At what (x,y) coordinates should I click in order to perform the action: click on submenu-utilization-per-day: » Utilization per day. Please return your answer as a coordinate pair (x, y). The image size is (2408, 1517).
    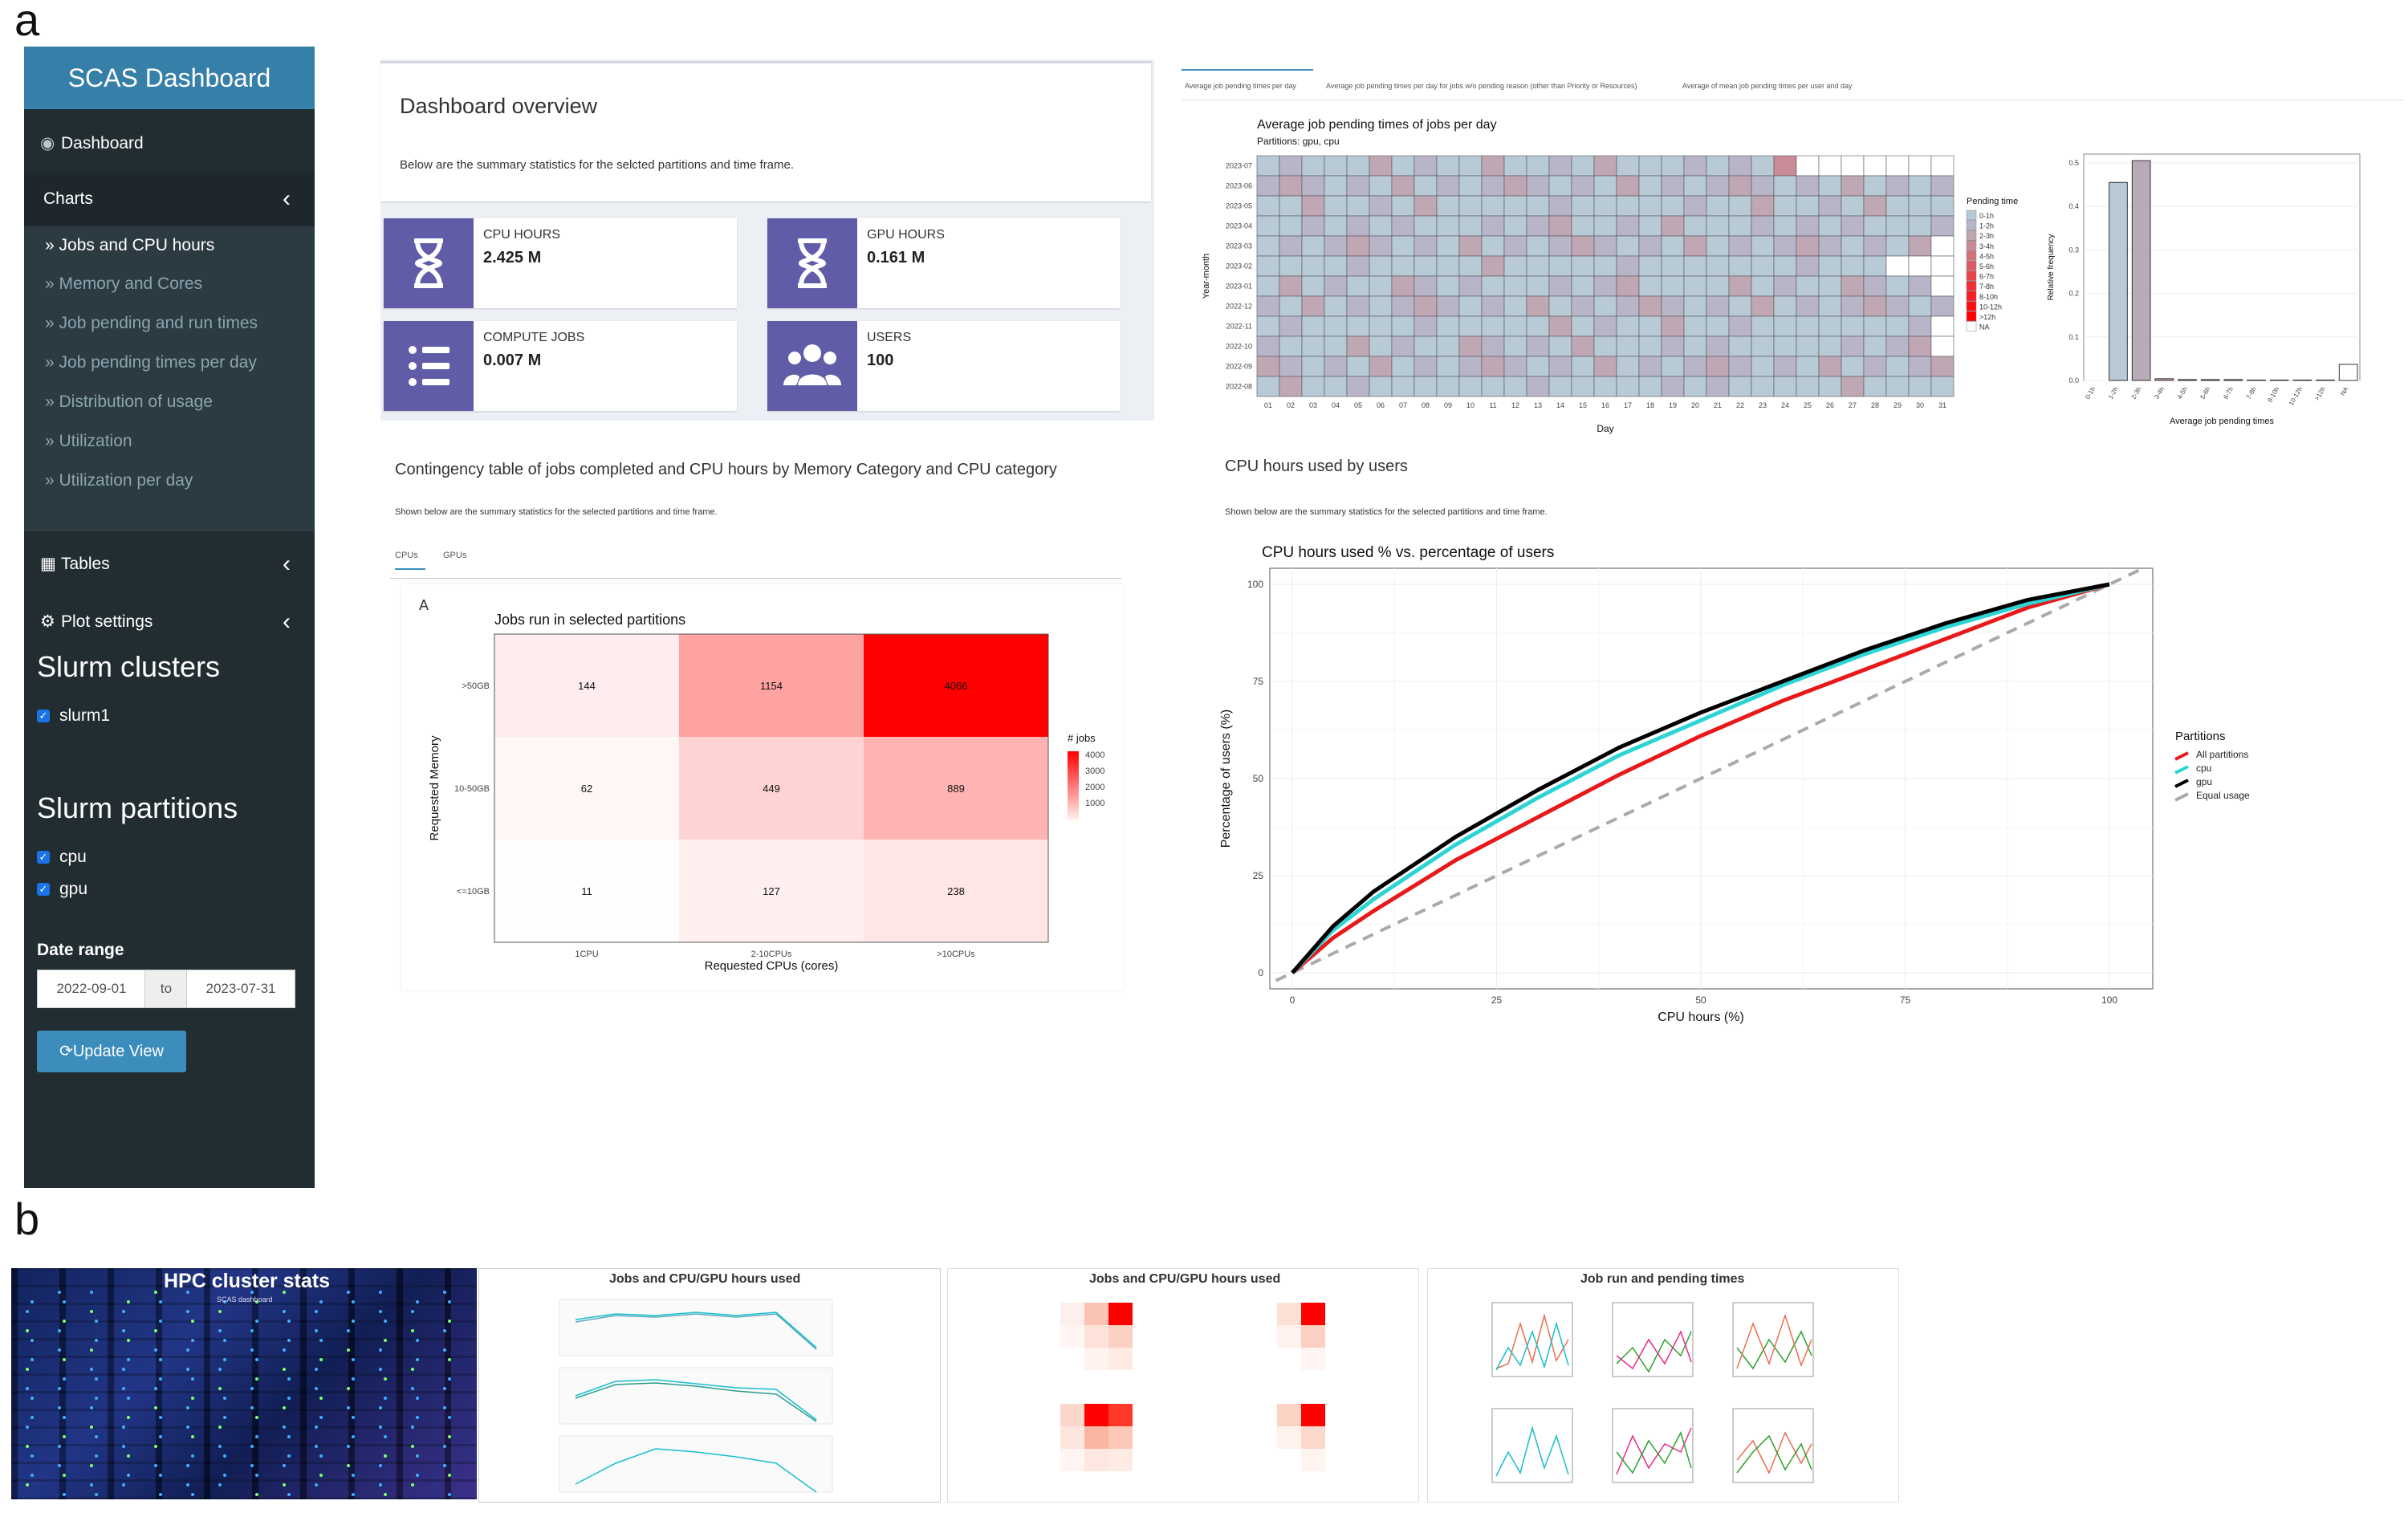
    Looking at the image, I should click on (119, 480).